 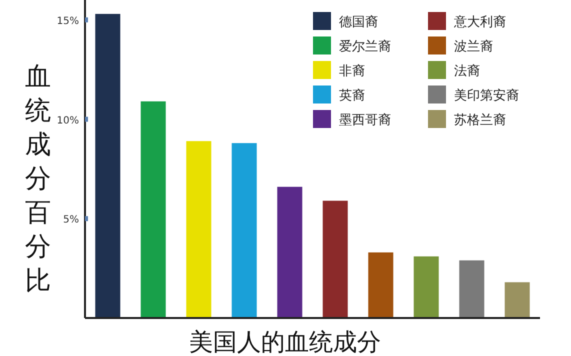 What do you see at coordinates (67, 21) in the screenshot?
I see `y-tick-label: 15%` at bounding box center [67, 21].